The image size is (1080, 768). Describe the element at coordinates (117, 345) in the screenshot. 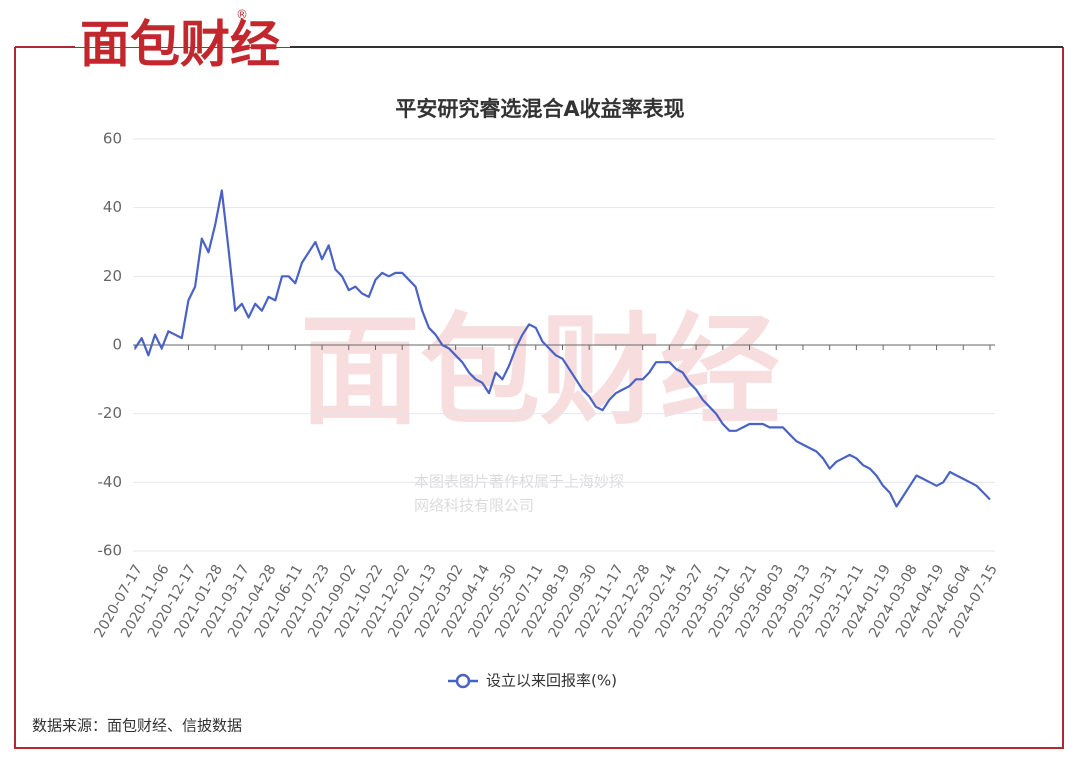

I see `y-tick-label: 0` at that location.